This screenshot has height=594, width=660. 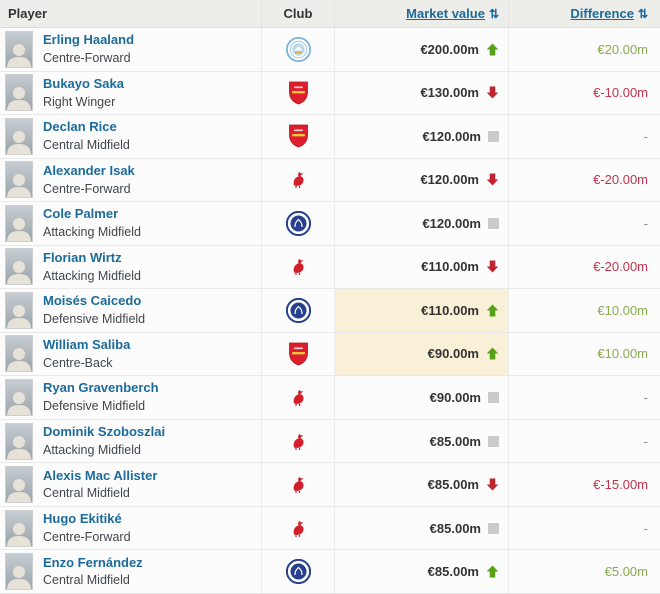 What do you see at coordinates (87, 58) in the screenshot?
I see `player-position: Centre-Forward` at bounding box center [87, 58].